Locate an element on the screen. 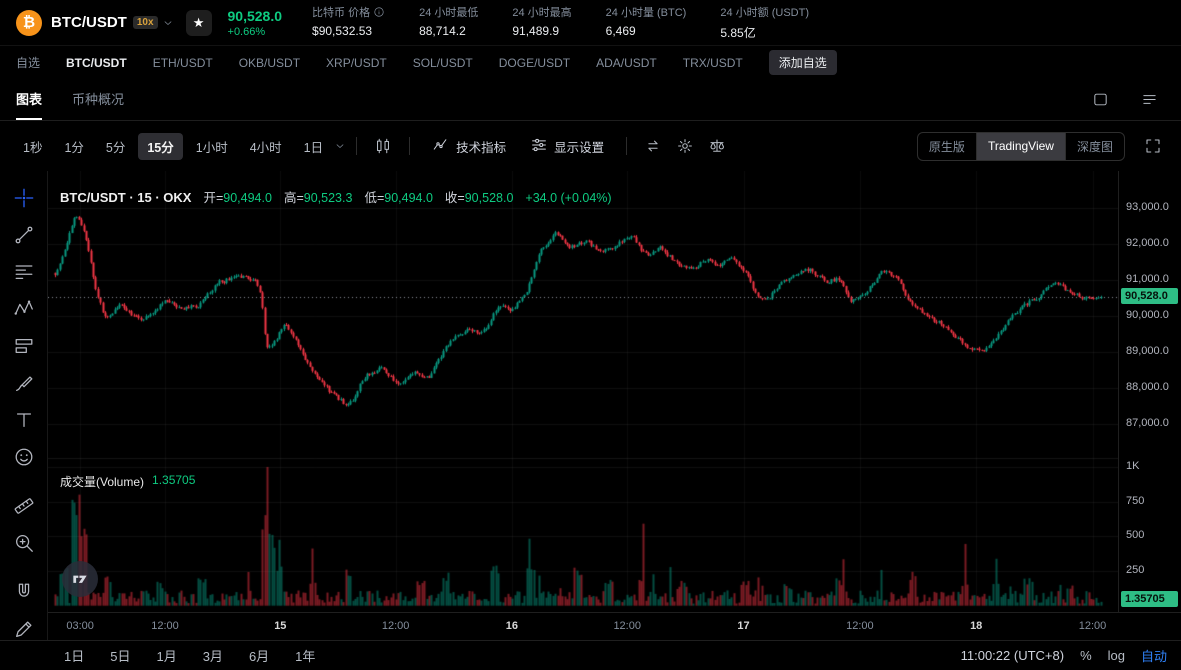  interval-button-2: 5分 is located at coordinates (115, 146).